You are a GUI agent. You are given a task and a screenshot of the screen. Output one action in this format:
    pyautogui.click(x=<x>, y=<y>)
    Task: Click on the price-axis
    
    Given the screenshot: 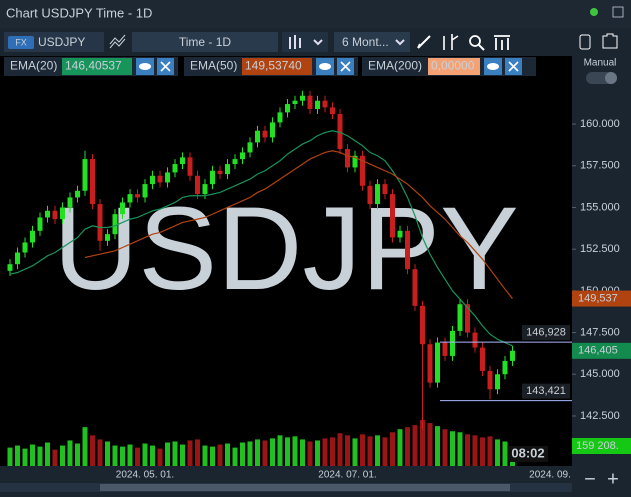 What is the action you would take?
    pyautogui.click(x=601, y=261)
    